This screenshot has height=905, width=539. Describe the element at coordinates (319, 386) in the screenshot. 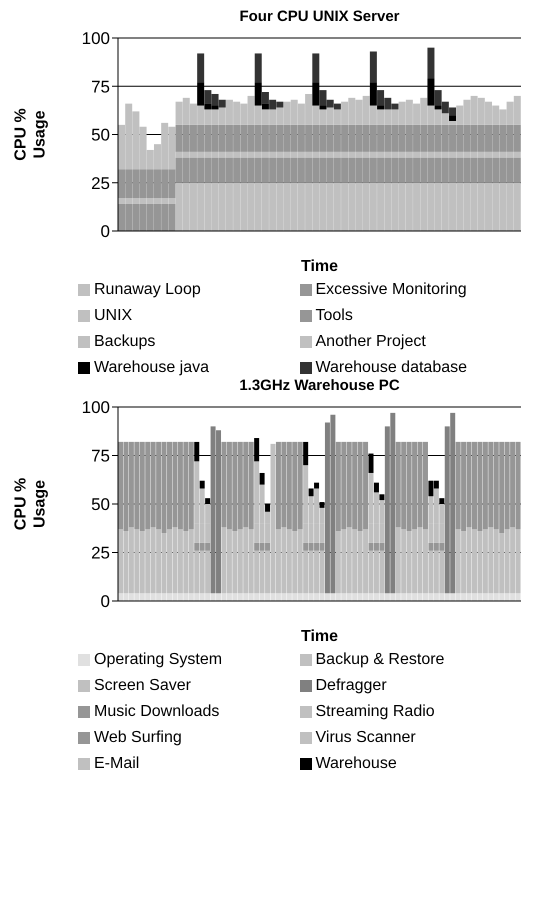

I see `chart-title: 1.3GHz Warehouse PC` at that location.